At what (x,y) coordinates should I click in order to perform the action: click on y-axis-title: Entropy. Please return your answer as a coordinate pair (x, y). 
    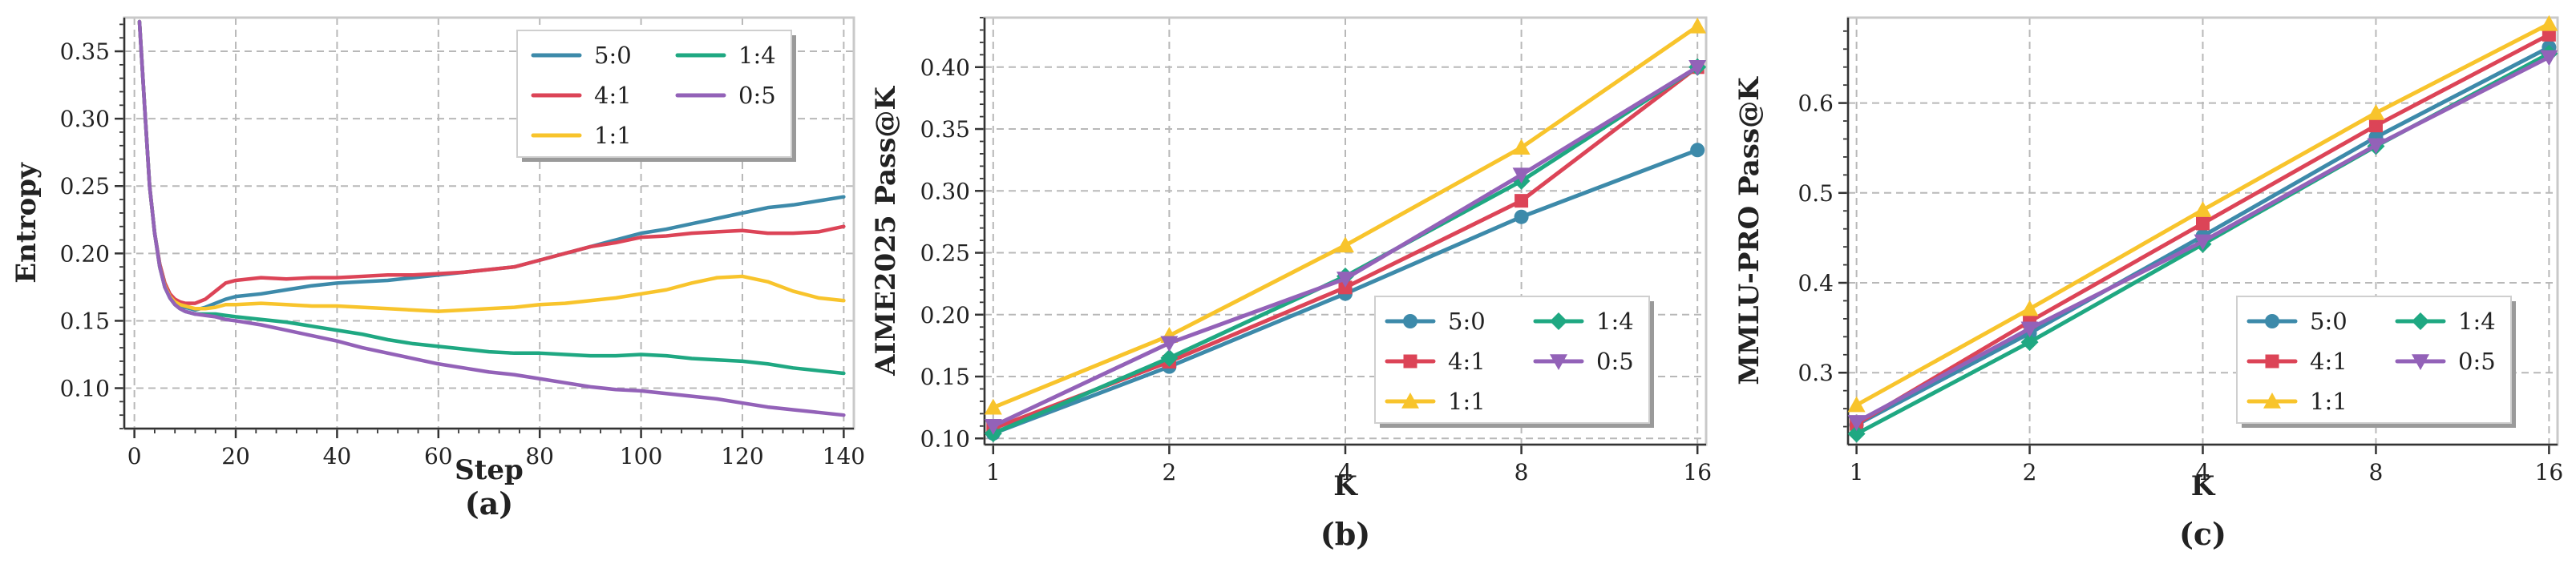
    Looking at the image, I should click on (26, 223).